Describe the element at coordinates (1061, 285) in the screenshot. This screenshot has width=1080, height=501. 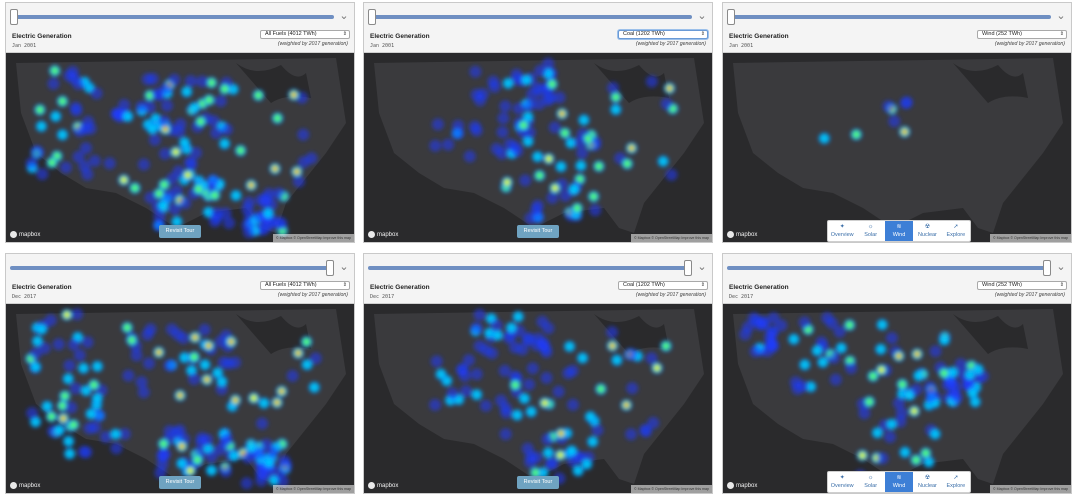
I see `select-arrows-icon: ⇕` at that location.